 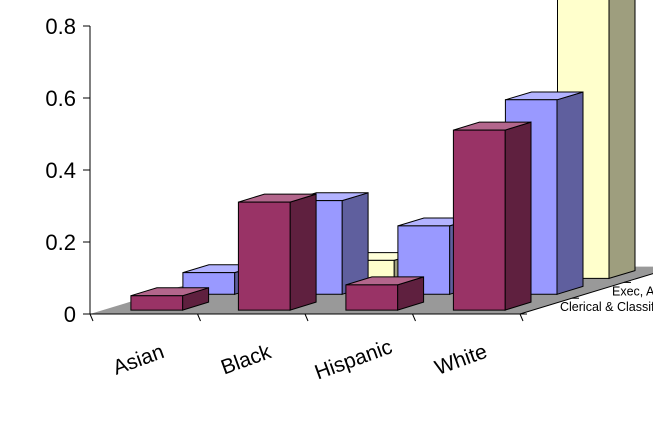 I want to click on bar-clerical-classified-asian, so click(x=170, y=299).